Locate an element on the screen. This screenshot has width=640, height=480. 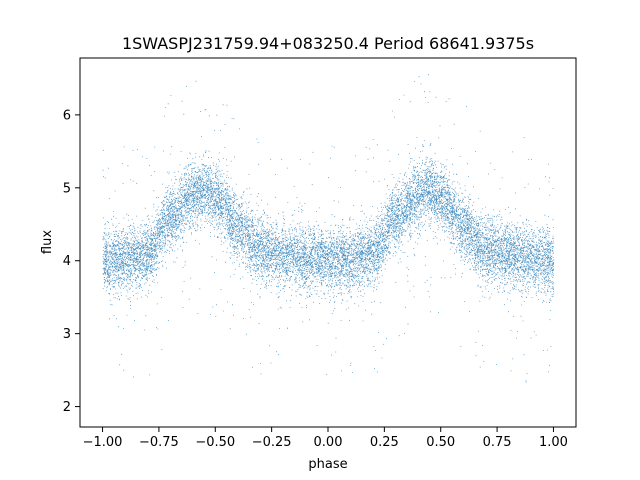
x-tick-label: −0.25 is located at coordinates (272, 442).